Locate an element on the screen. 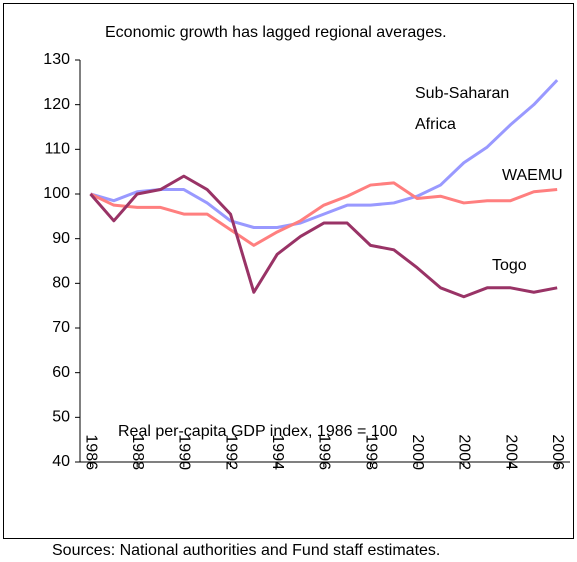  x-tick-label: 2000 is located at coordinates (417, 452).